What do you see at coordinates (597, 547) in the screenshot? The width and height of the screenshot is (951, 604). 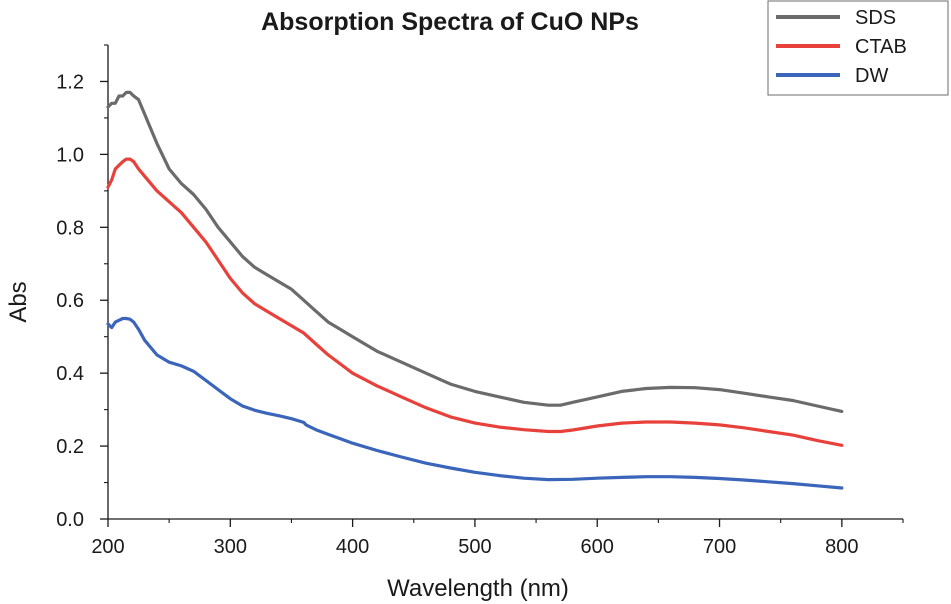 I see `x-tick-label: 600` at bounding box center [597, 547].